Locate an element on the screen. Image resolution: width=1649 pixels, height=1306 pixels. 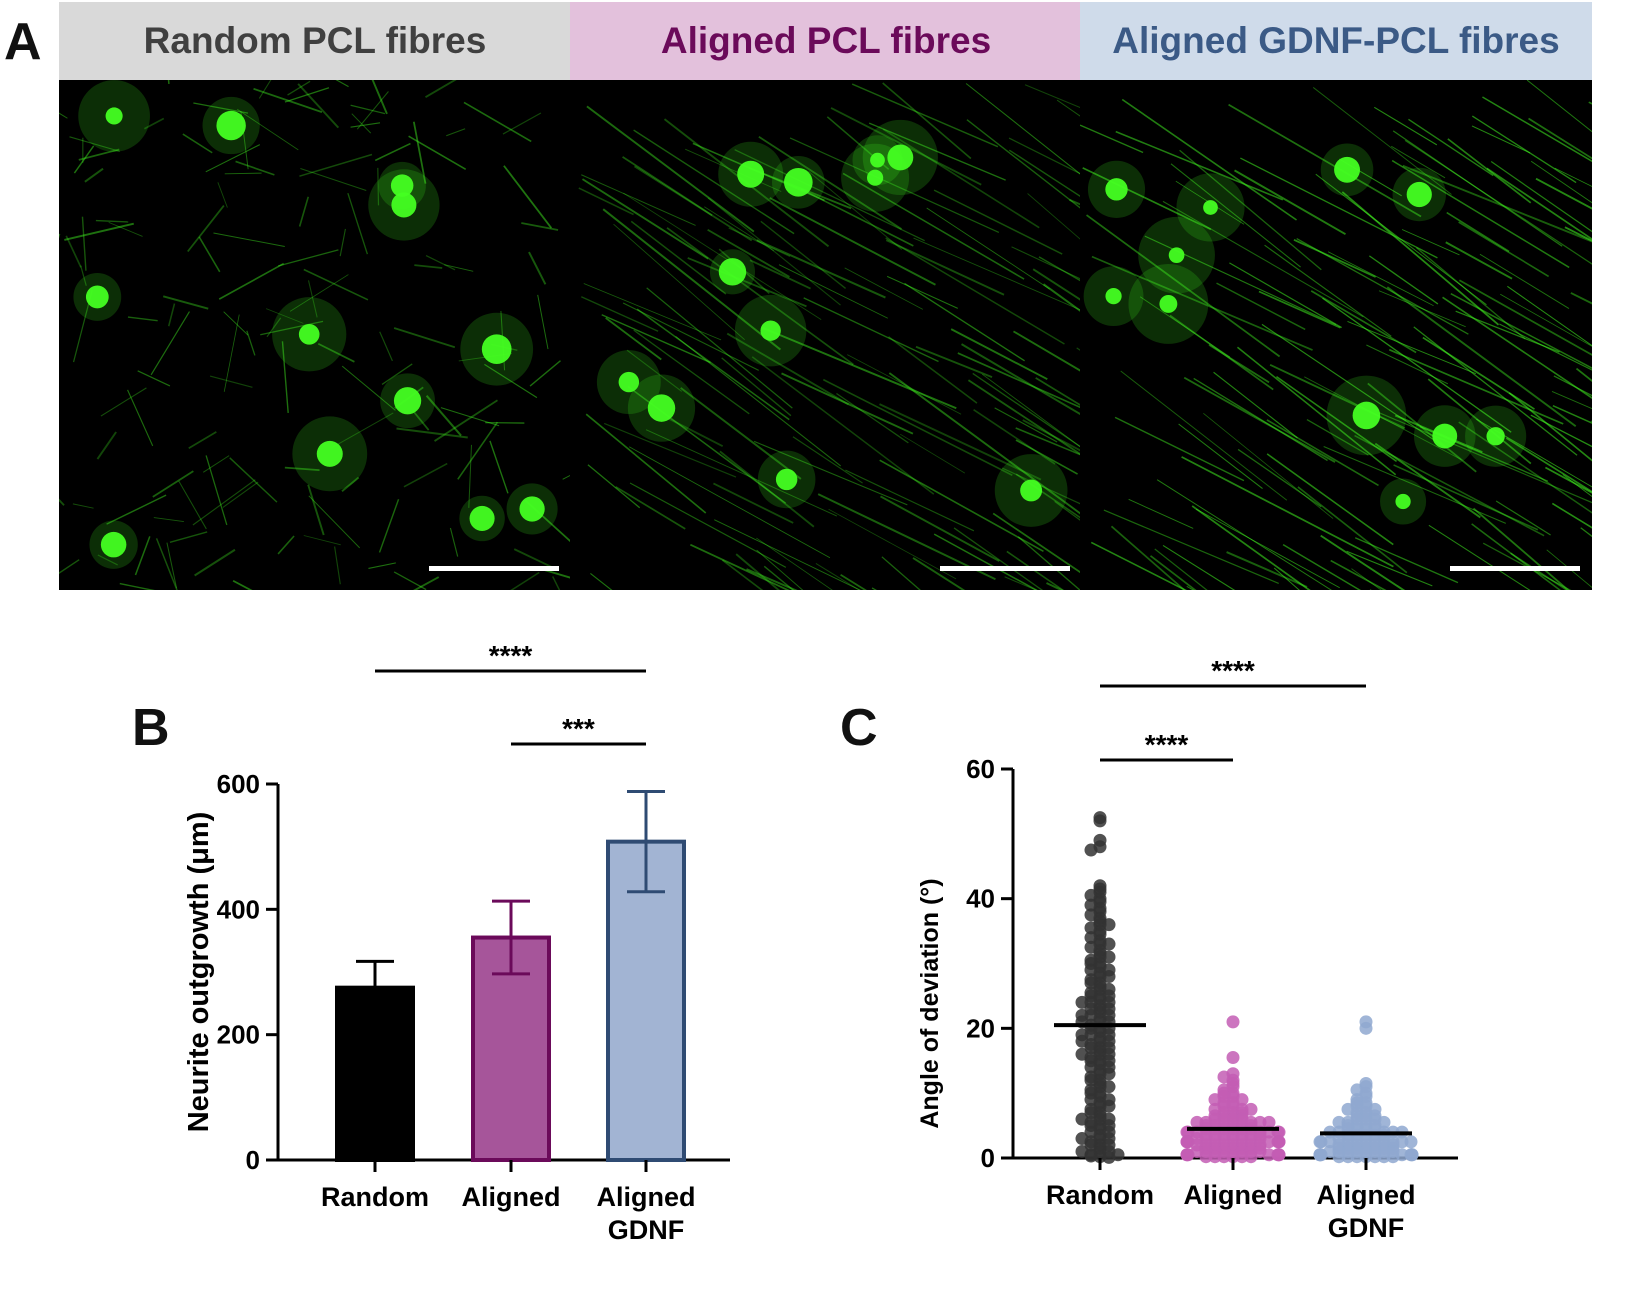
micrograph-background is located at coordinates (826, 335).